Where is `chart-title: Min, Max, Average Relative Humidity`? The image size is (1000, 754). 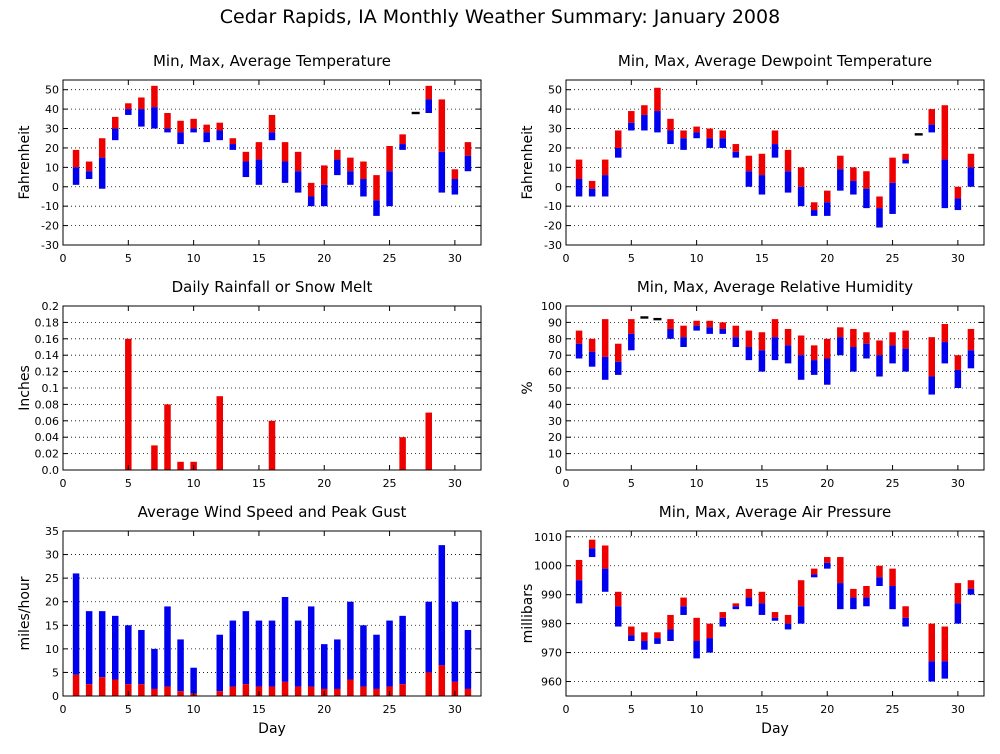
chart-title: Min, Max, Average Relative Humidity is located at coordinates (775, 287).